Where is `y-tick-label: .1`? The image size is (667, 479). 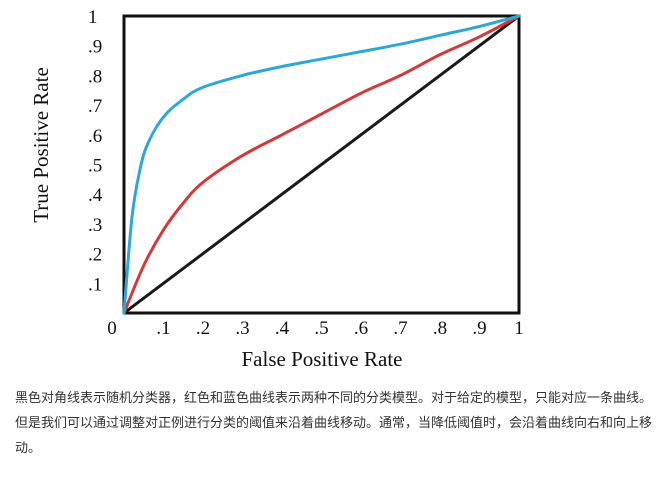 y-tick-label: .1 is located at coordinates (95, 284).